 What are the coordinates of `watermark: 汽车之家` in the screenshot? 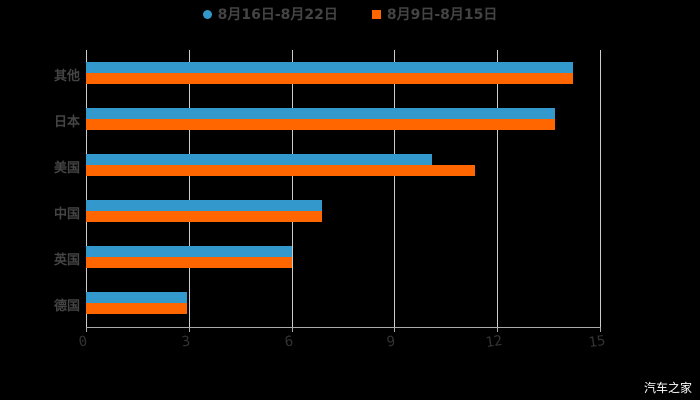 It's located at (667, 388).